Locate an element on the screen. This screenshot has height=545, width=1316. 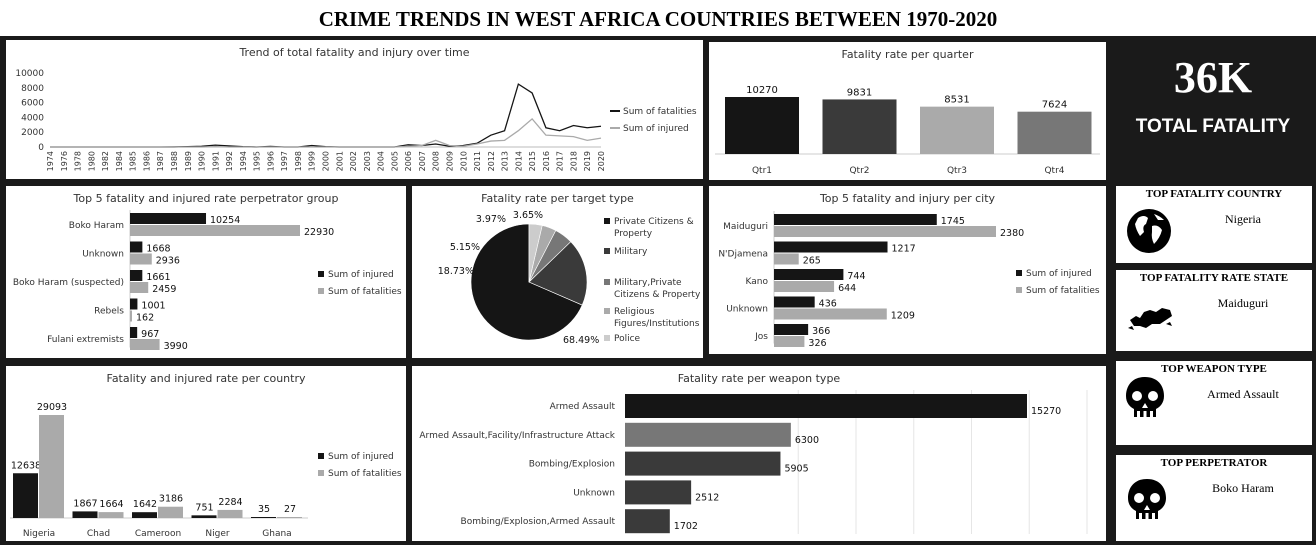
x-tick-label: 2003 is located at coordinates (367, 161).